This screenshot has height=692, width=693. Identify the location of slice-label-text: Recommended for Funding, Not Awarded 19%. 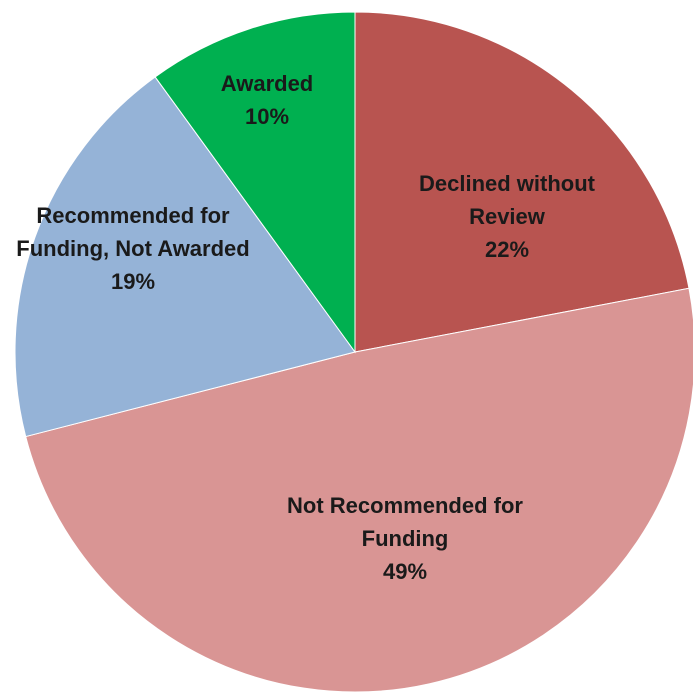
(134, 248).